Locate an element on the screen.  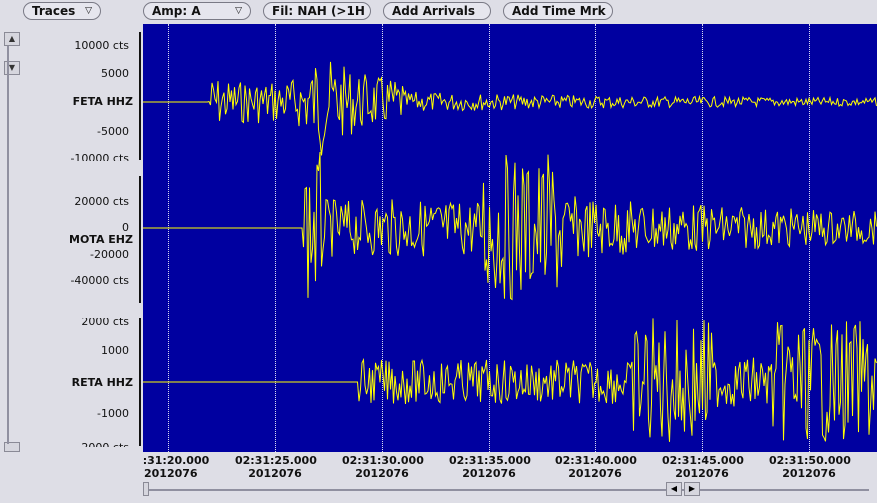
trace-label-feta: FETA HHZ is located at coordinates (102, 101).